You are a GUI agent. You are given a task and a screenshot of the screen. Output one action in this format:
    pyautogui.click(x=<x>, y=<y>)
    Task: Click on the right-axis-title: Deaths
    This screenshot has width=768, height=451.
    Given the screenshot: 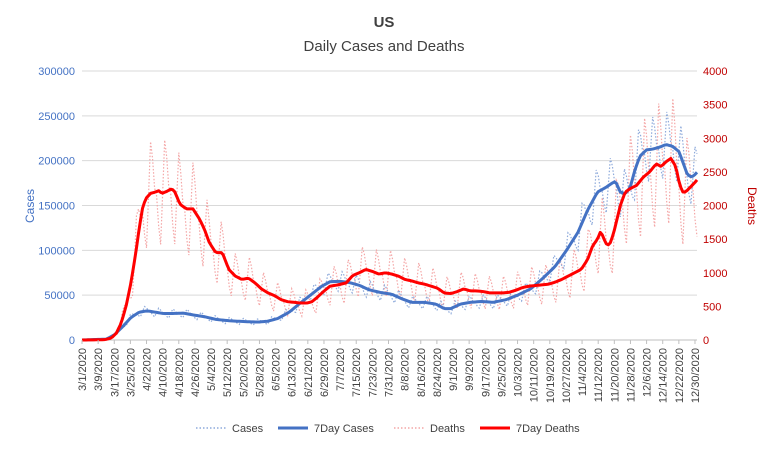 What is the action you would take?
    pyautogui.click(x=752, y=206)
    